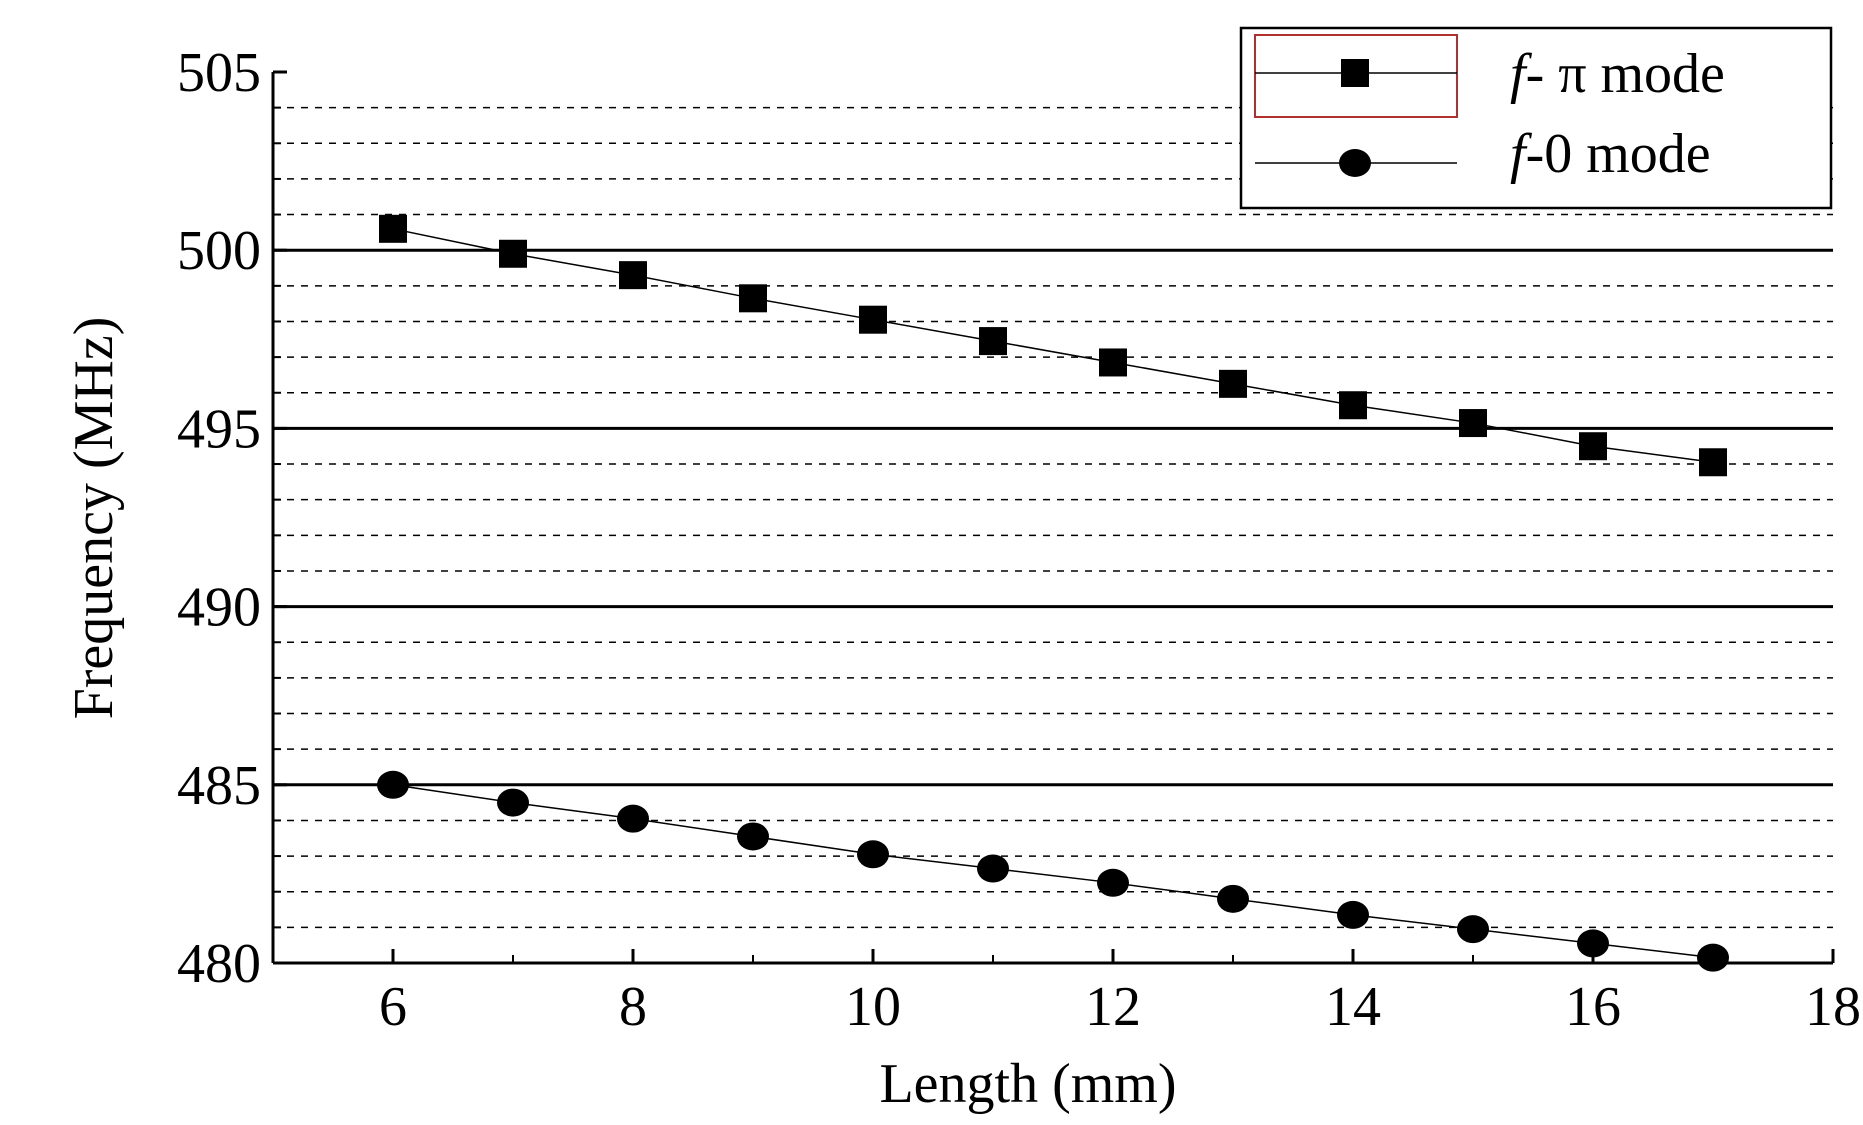 This screenshot has width=1863, height=1125. Describe the element at coordinates (1113, 1007) in the screenshot. I see `x-tick-label: 12` at that location.